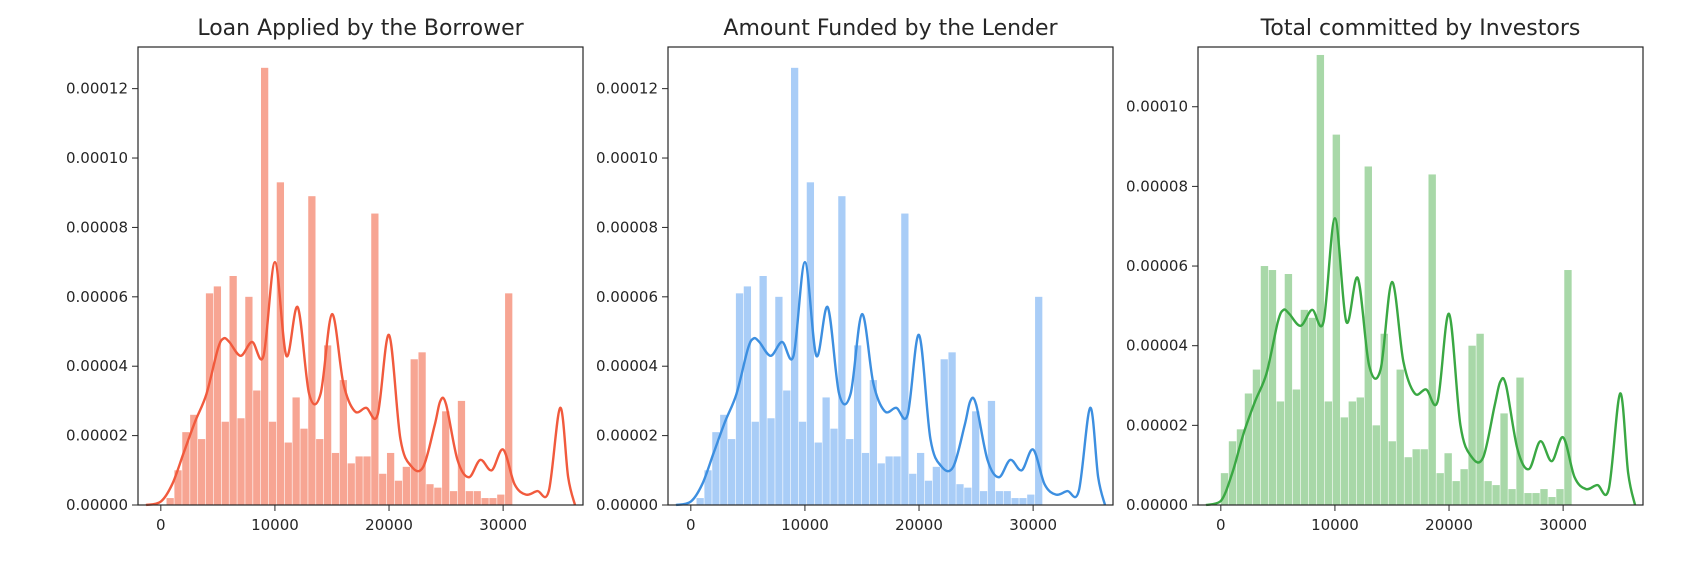  Describe the element at coordinates (1157, 505) in the screenshot. I see `y-tick-label: 0.00000` at that location.